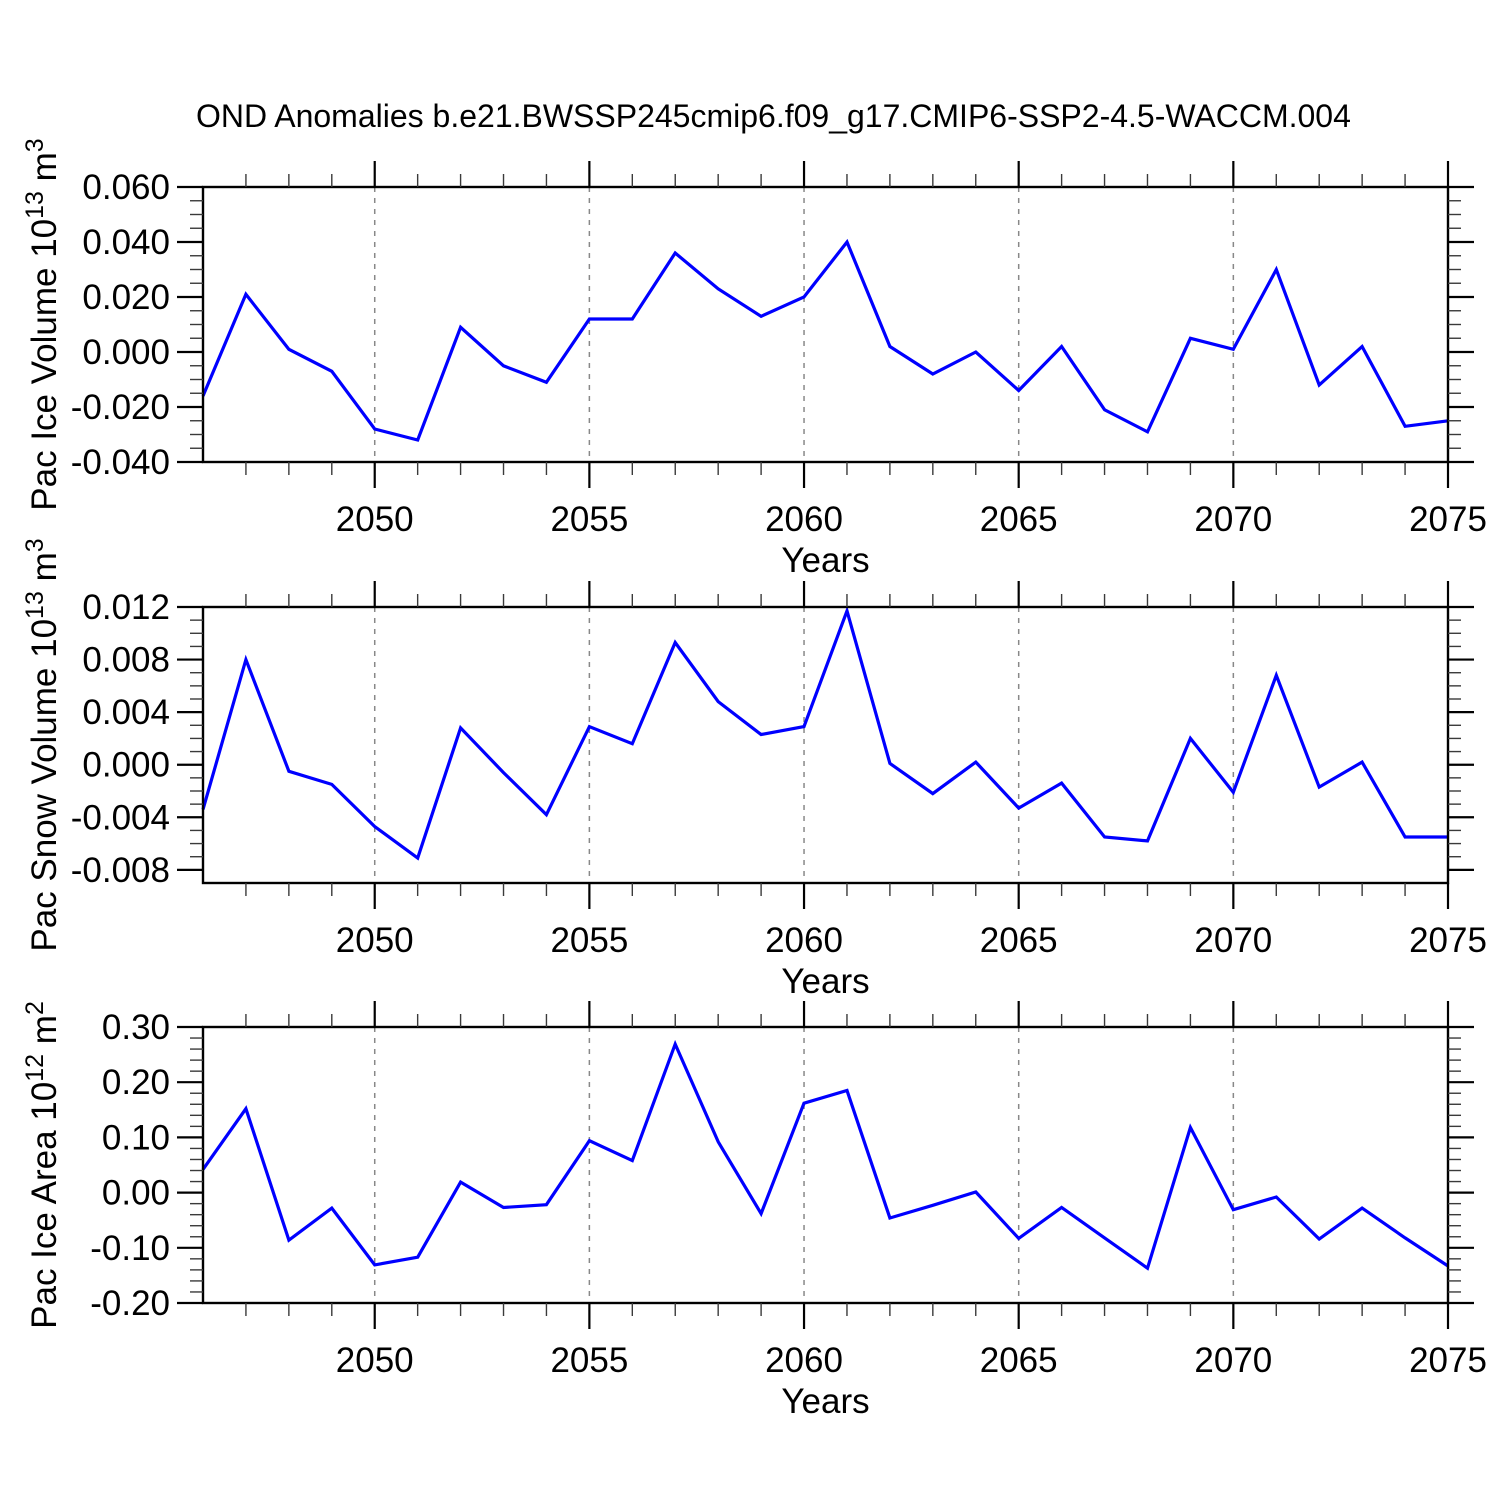  Describe the element at coordinates (120, 462) in the screenshot. I see `y-tick-label: -0.040` at that location.